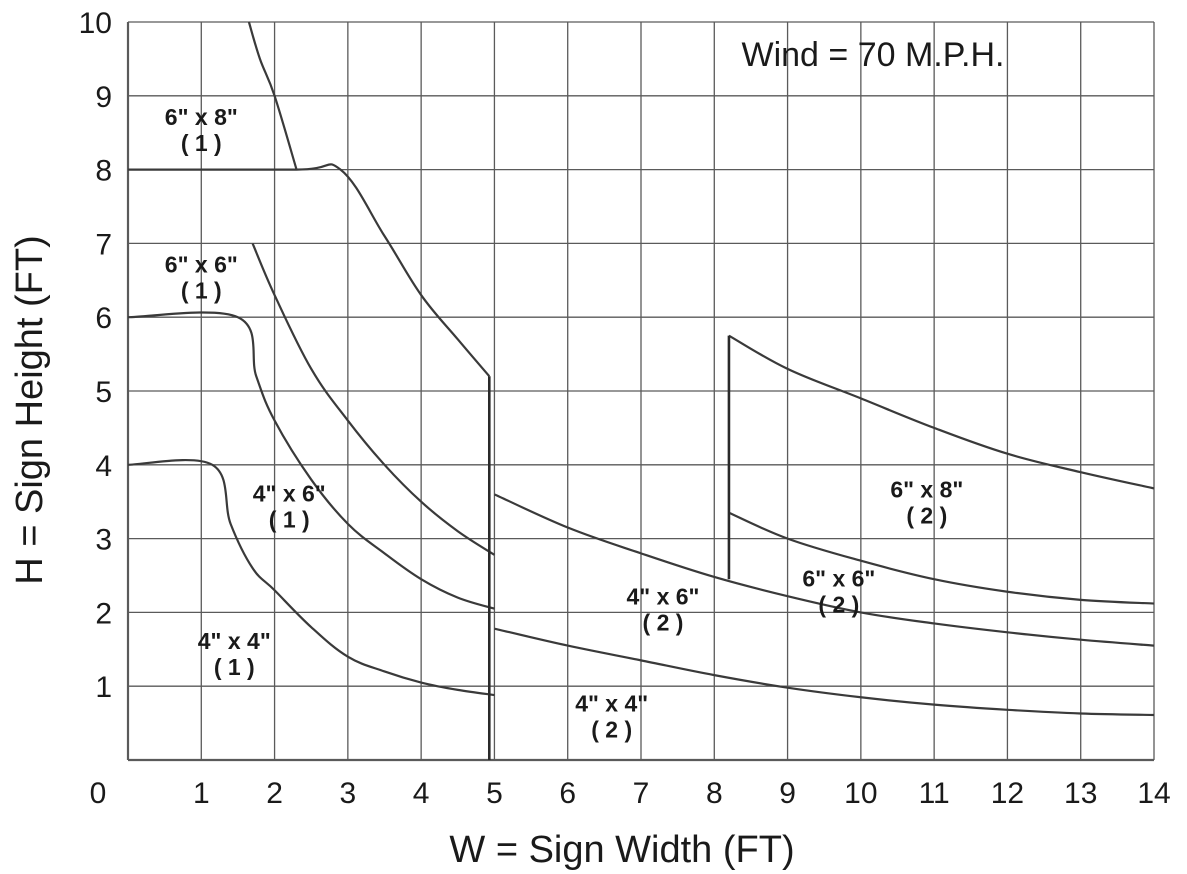 The height and width of the screenshot is (874, 1187). I want to click on y-tick-label: 2, so click(103, 613).